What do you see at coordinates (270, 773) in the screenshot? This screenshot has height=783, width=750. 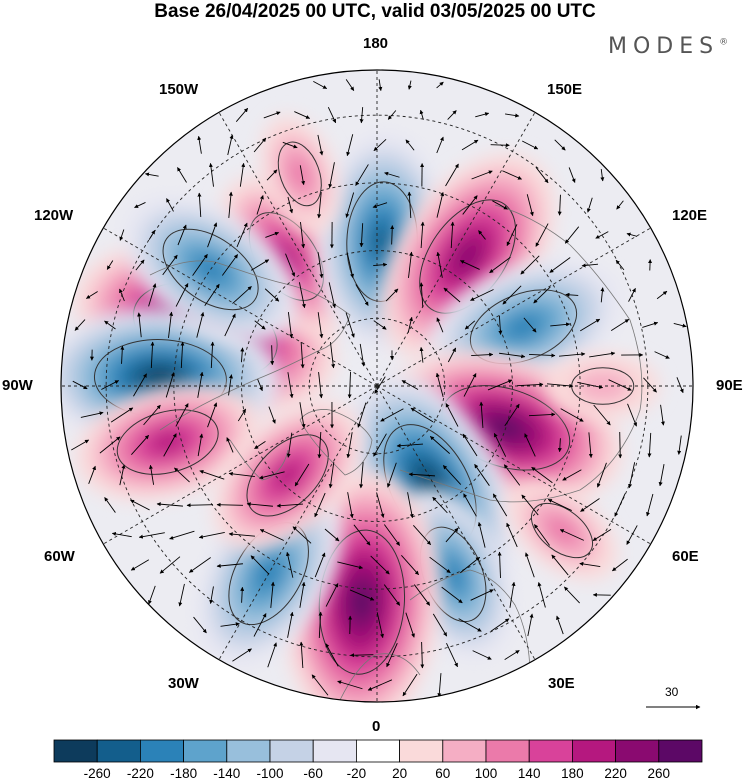 I see `colorbar-tick-label: -100` at bounding box center [270, 773].